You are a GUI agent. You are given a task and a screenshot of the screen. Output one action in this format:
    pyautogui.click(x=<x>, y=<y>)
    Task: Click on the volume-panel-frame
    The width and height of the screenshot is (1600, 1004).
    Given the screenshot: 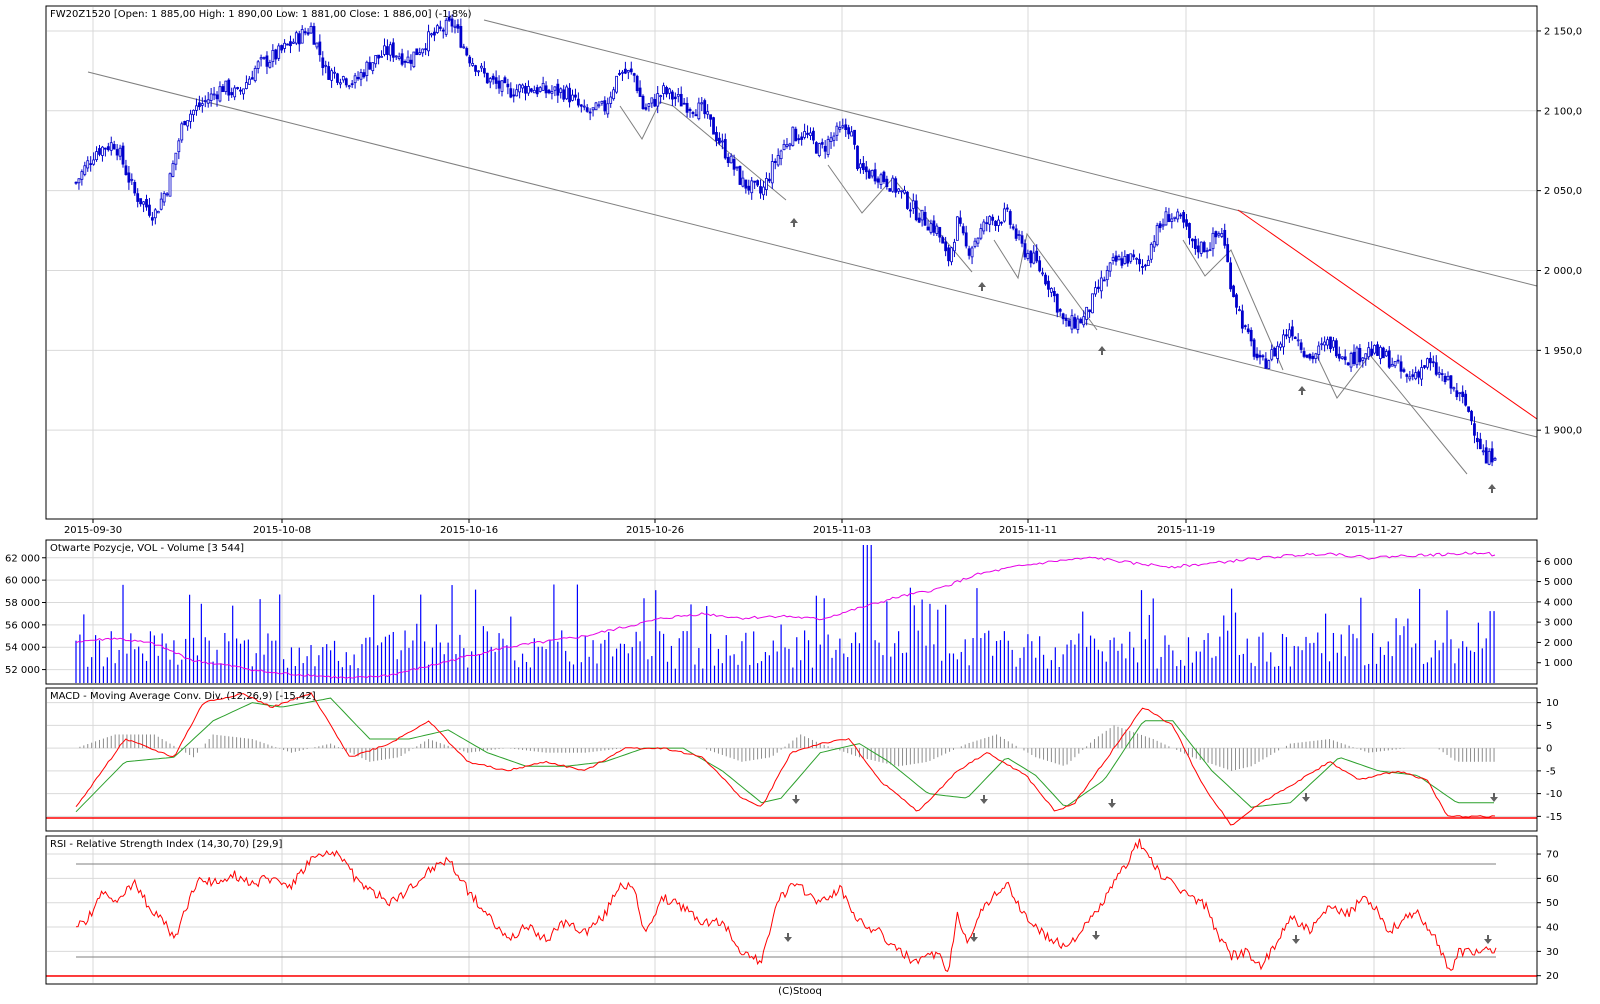 What is the action you would take?
    pyautogui.click(x=791, y=612)
    